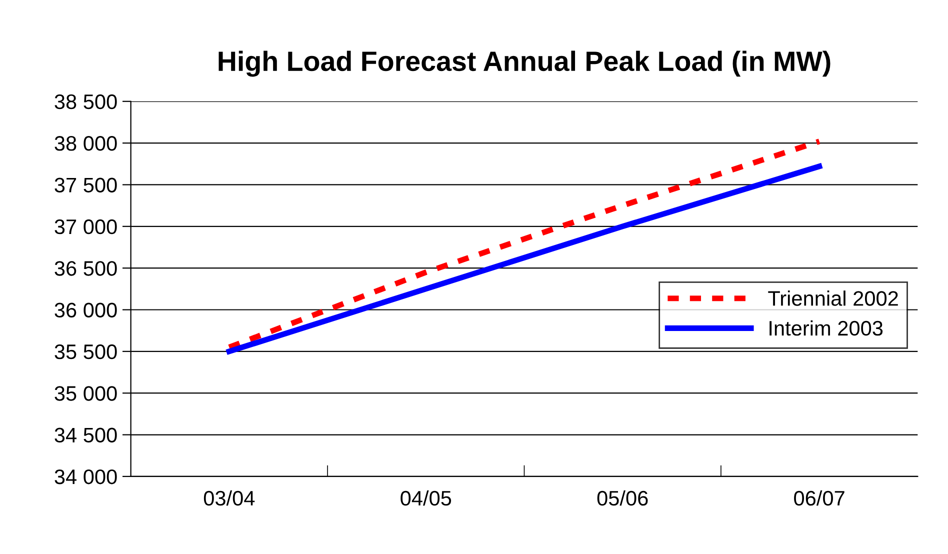 The image size is (948, 554). What do you see at coordinates (819, 498) in the screenshot?
I see `x-tick-label: 06/07` at bounding box center [819, 498].